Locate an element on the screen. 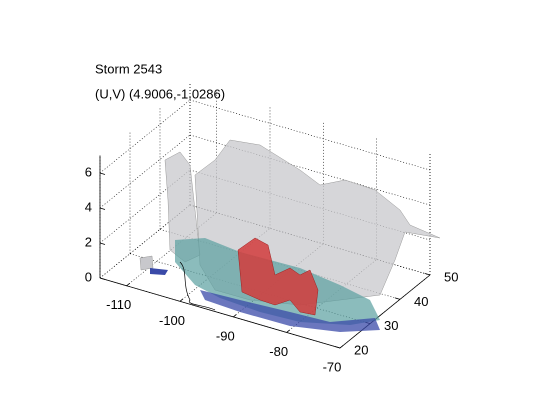  y-tick-label: 30 is located at coordinates (391, 325).